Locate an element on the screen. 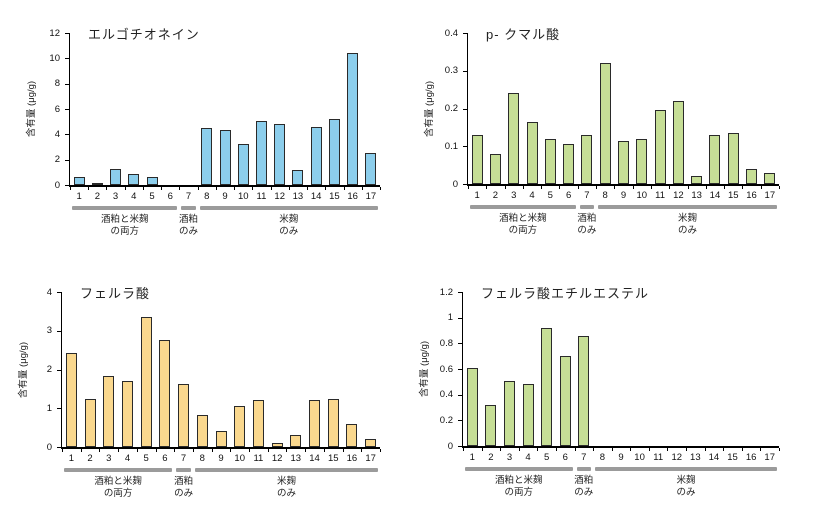 Image resolution: width=822 pixels, height=518 pixels. y-tick-label: 6 is located at coordinates (57, 109).